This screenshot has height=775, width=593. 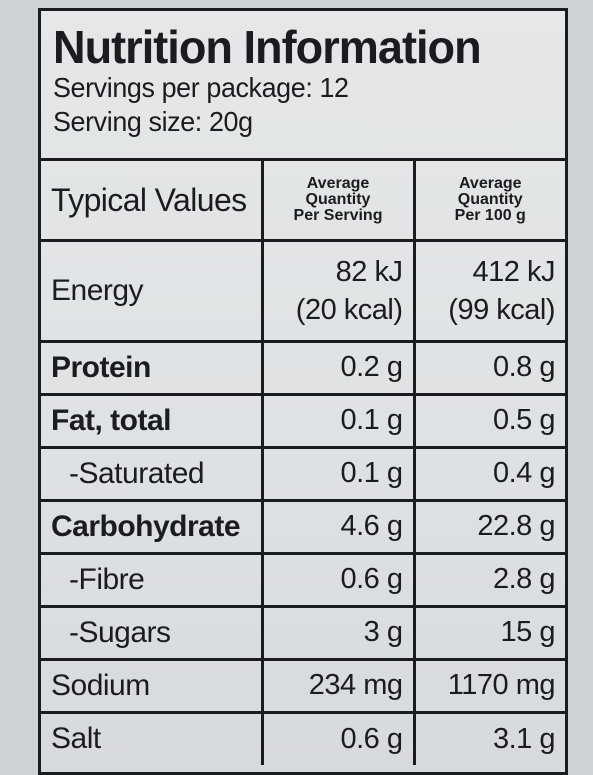 I want to click on energy-per-100g: 412 kJ (99 kcal), so click(x=488, y=290).